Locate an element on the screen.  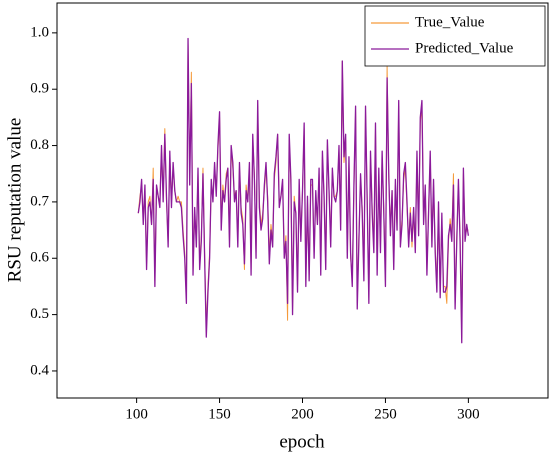
y-axis-label: RSU reputation value is located at coordinates (14, 200).